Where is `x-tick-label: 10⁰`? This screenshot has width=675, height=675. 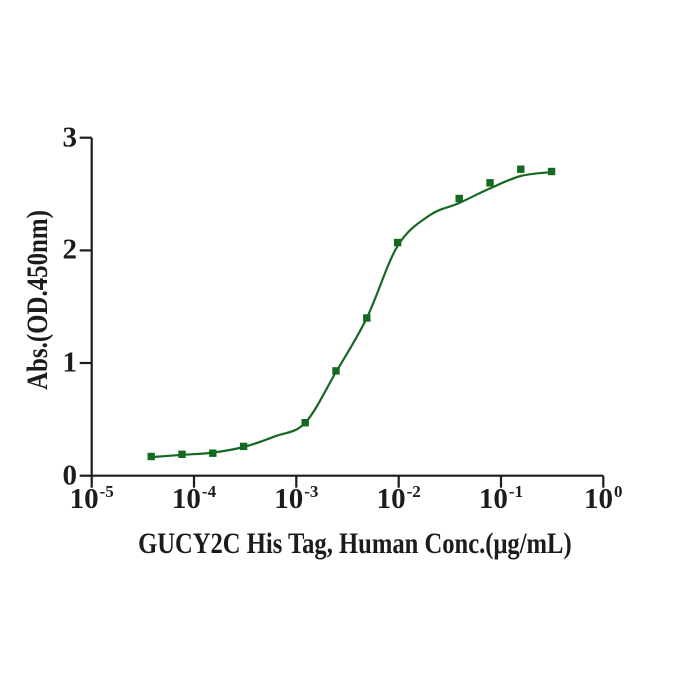 x-tick-label: 10⁰ is located at coordinates (603, 499).